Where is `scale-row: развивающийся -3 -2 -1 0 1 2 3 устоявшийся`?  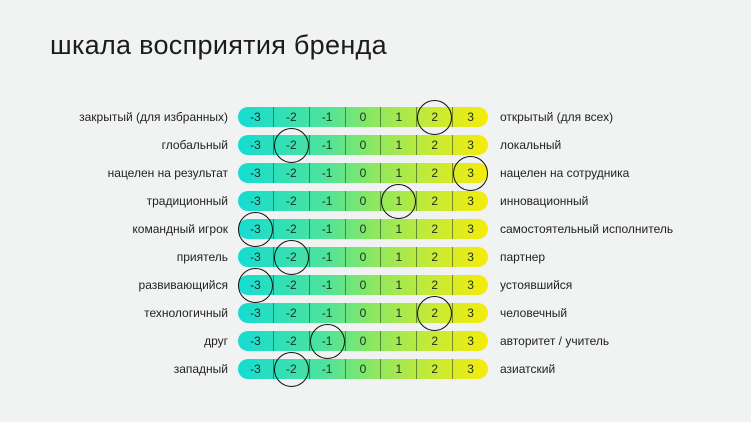 scale-row: развивающийся -3 -2 -1 0 1 2 3 устоявшийся is located at coordinates (375, 285).